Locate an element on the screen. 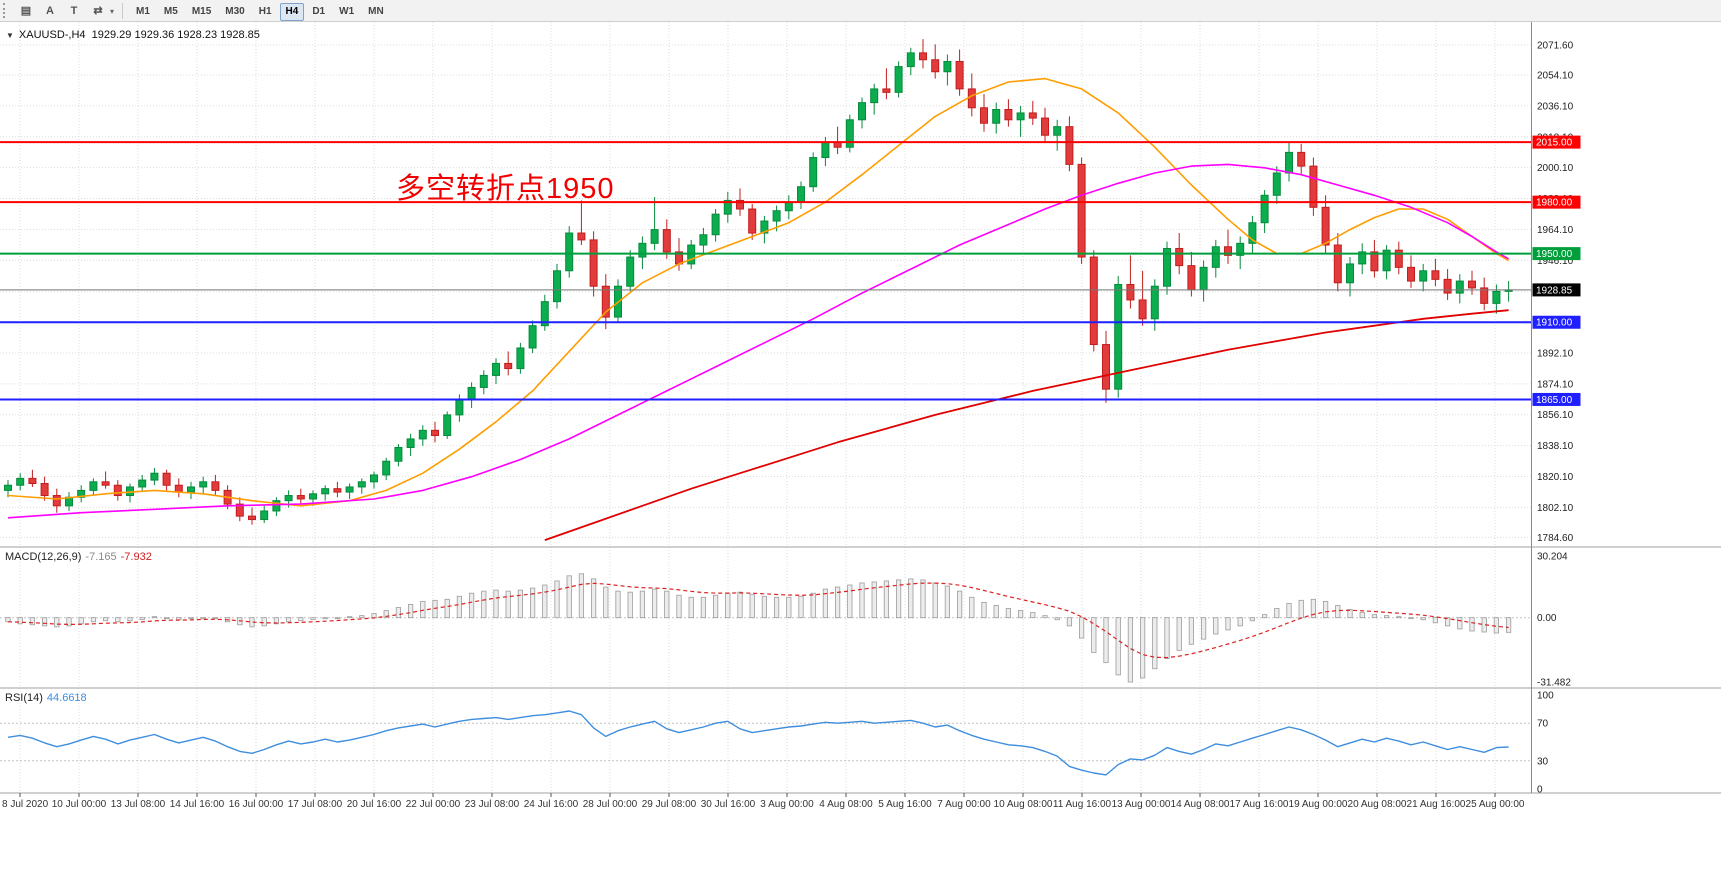 This screenshot has height=893, width=1721. axis-tag-current-price-text: 1928.85 is located at coordinates (1554, 290).